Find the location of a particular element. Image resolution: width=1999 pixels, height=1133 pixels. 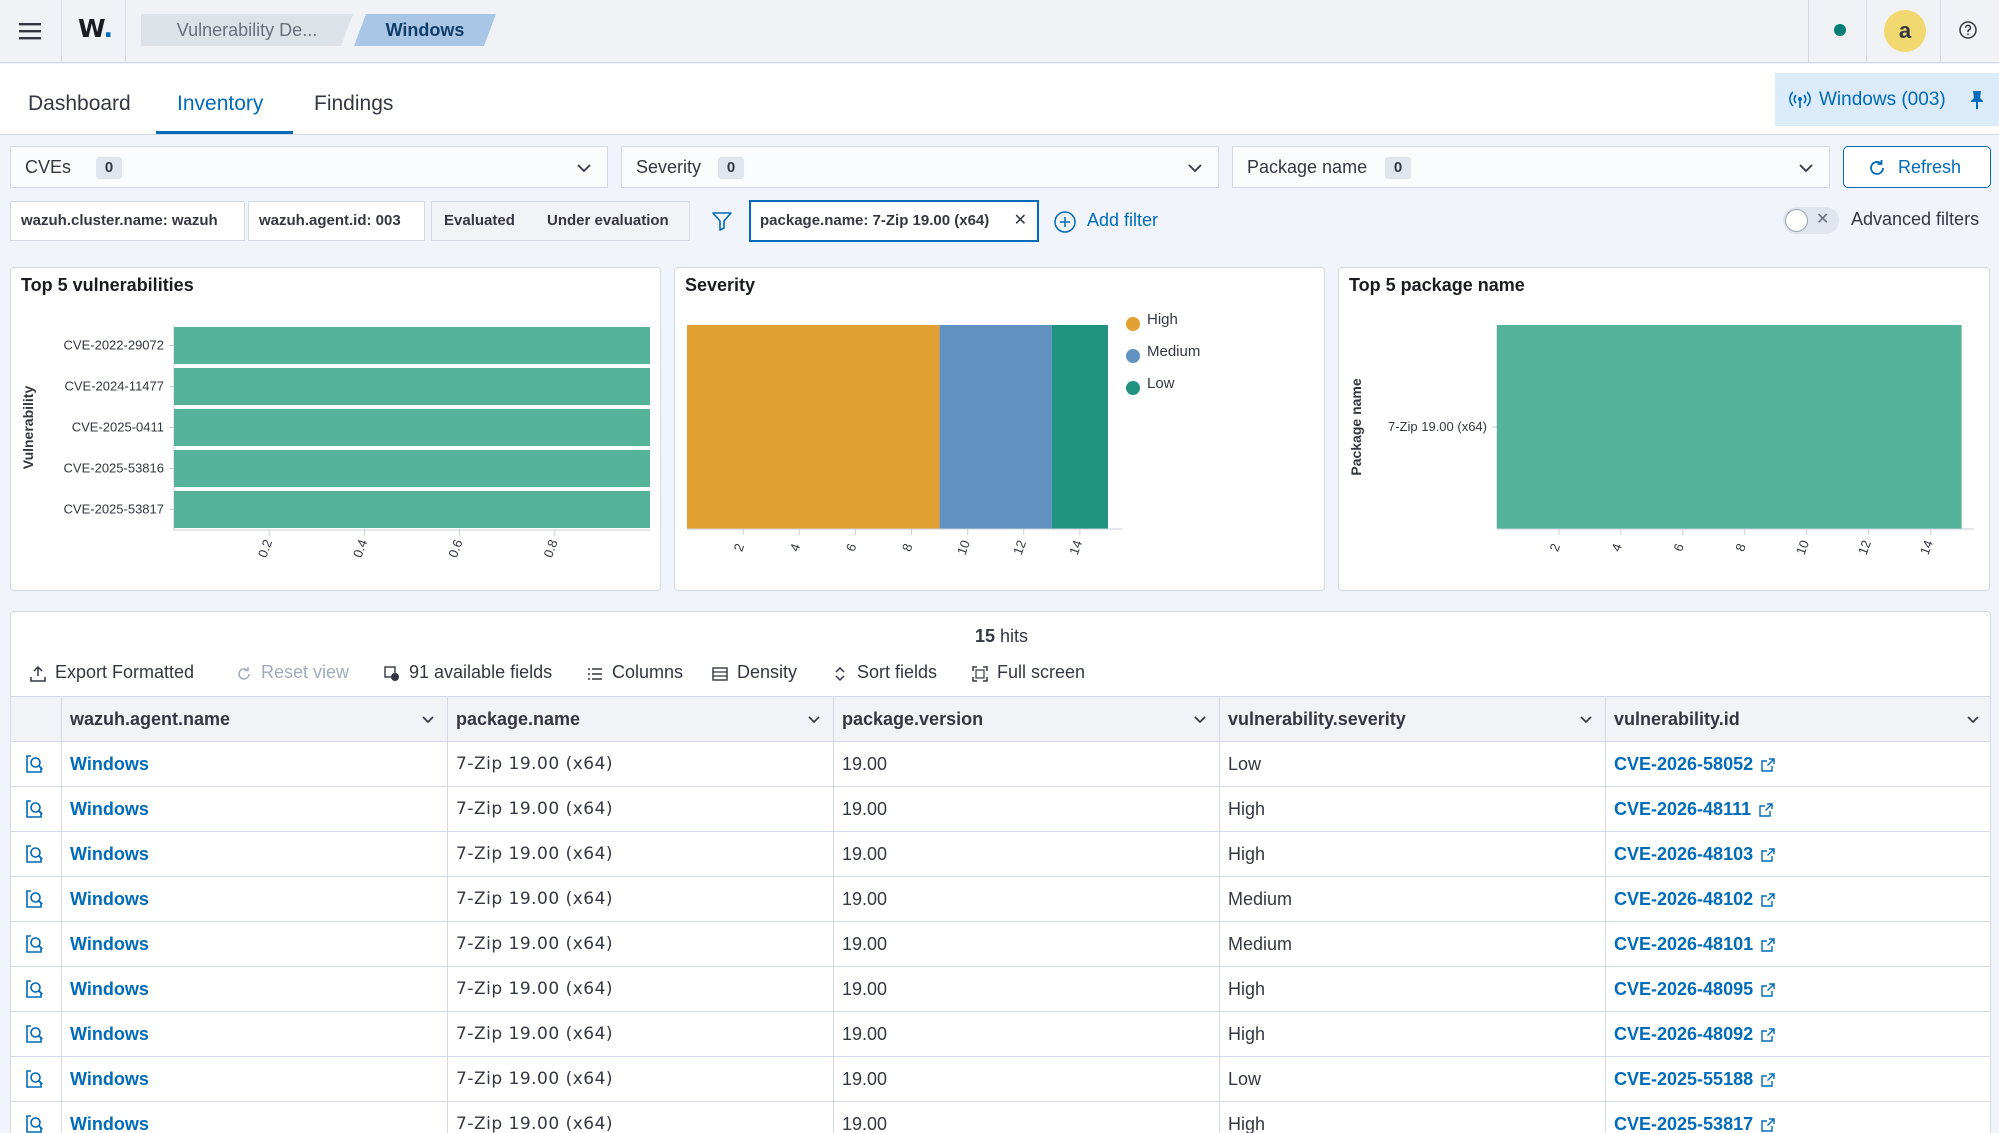

vulnerability-id-link: CVE-2026-48111 is located at coordinates (1798, 809).